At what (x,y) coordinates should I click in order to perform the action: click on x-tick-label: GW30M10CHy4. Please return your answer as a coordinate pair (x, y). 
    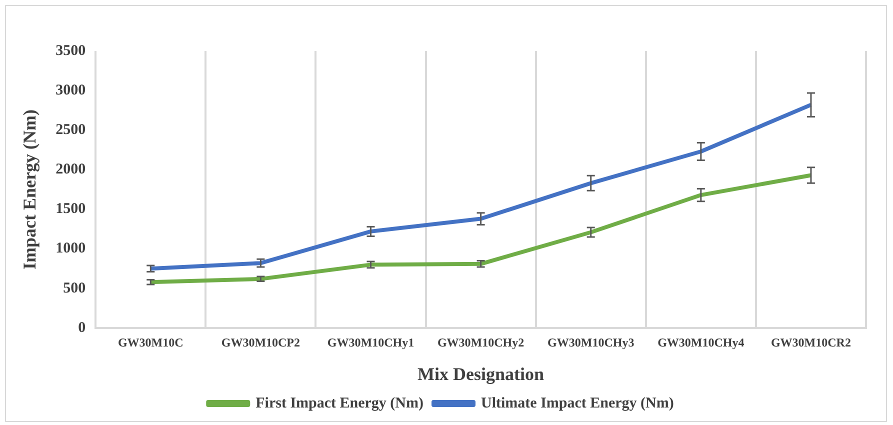
    Looking at the image, I should click on (701, 342).